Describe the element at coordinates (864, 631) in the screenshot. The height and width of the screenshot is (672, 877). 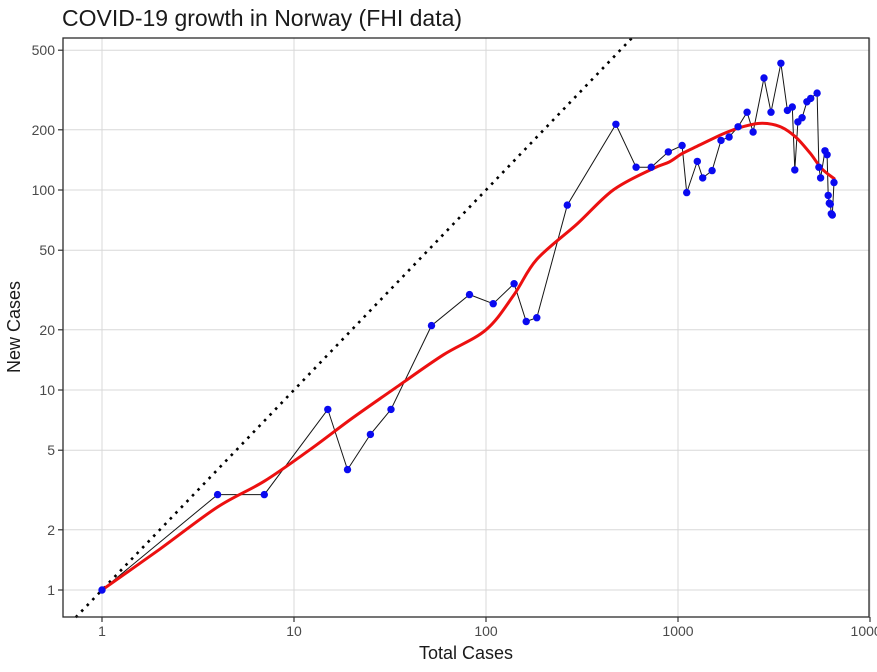
I see `x-axis-tick-label: 10000` at that location.